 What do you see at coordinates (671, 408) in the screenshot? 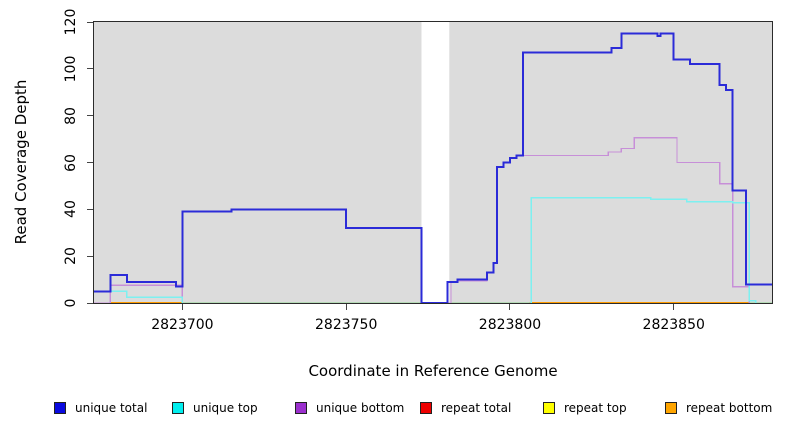
I see `repeat-bottom-swatch-icon` at bounding box center [671, 408].